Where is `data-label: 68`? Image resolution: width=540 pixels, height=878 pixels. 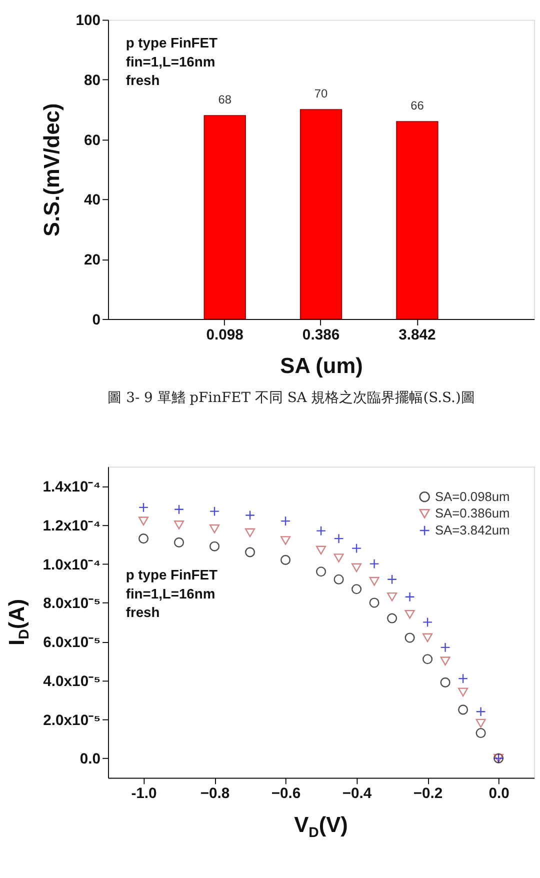 data-label: 68 is located at coordinates (225, 99).